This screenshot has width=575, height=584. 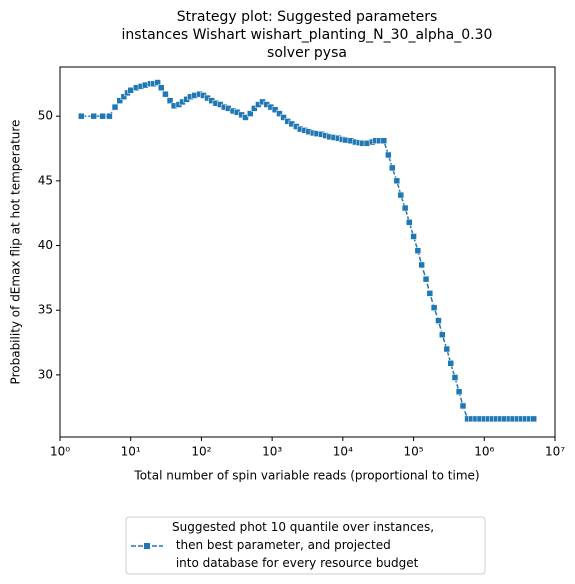 What do you see at coordinates (555, 452) in the screenshot?
I see `x-tick-label: 10⁷` at bounding box center [555, 452].